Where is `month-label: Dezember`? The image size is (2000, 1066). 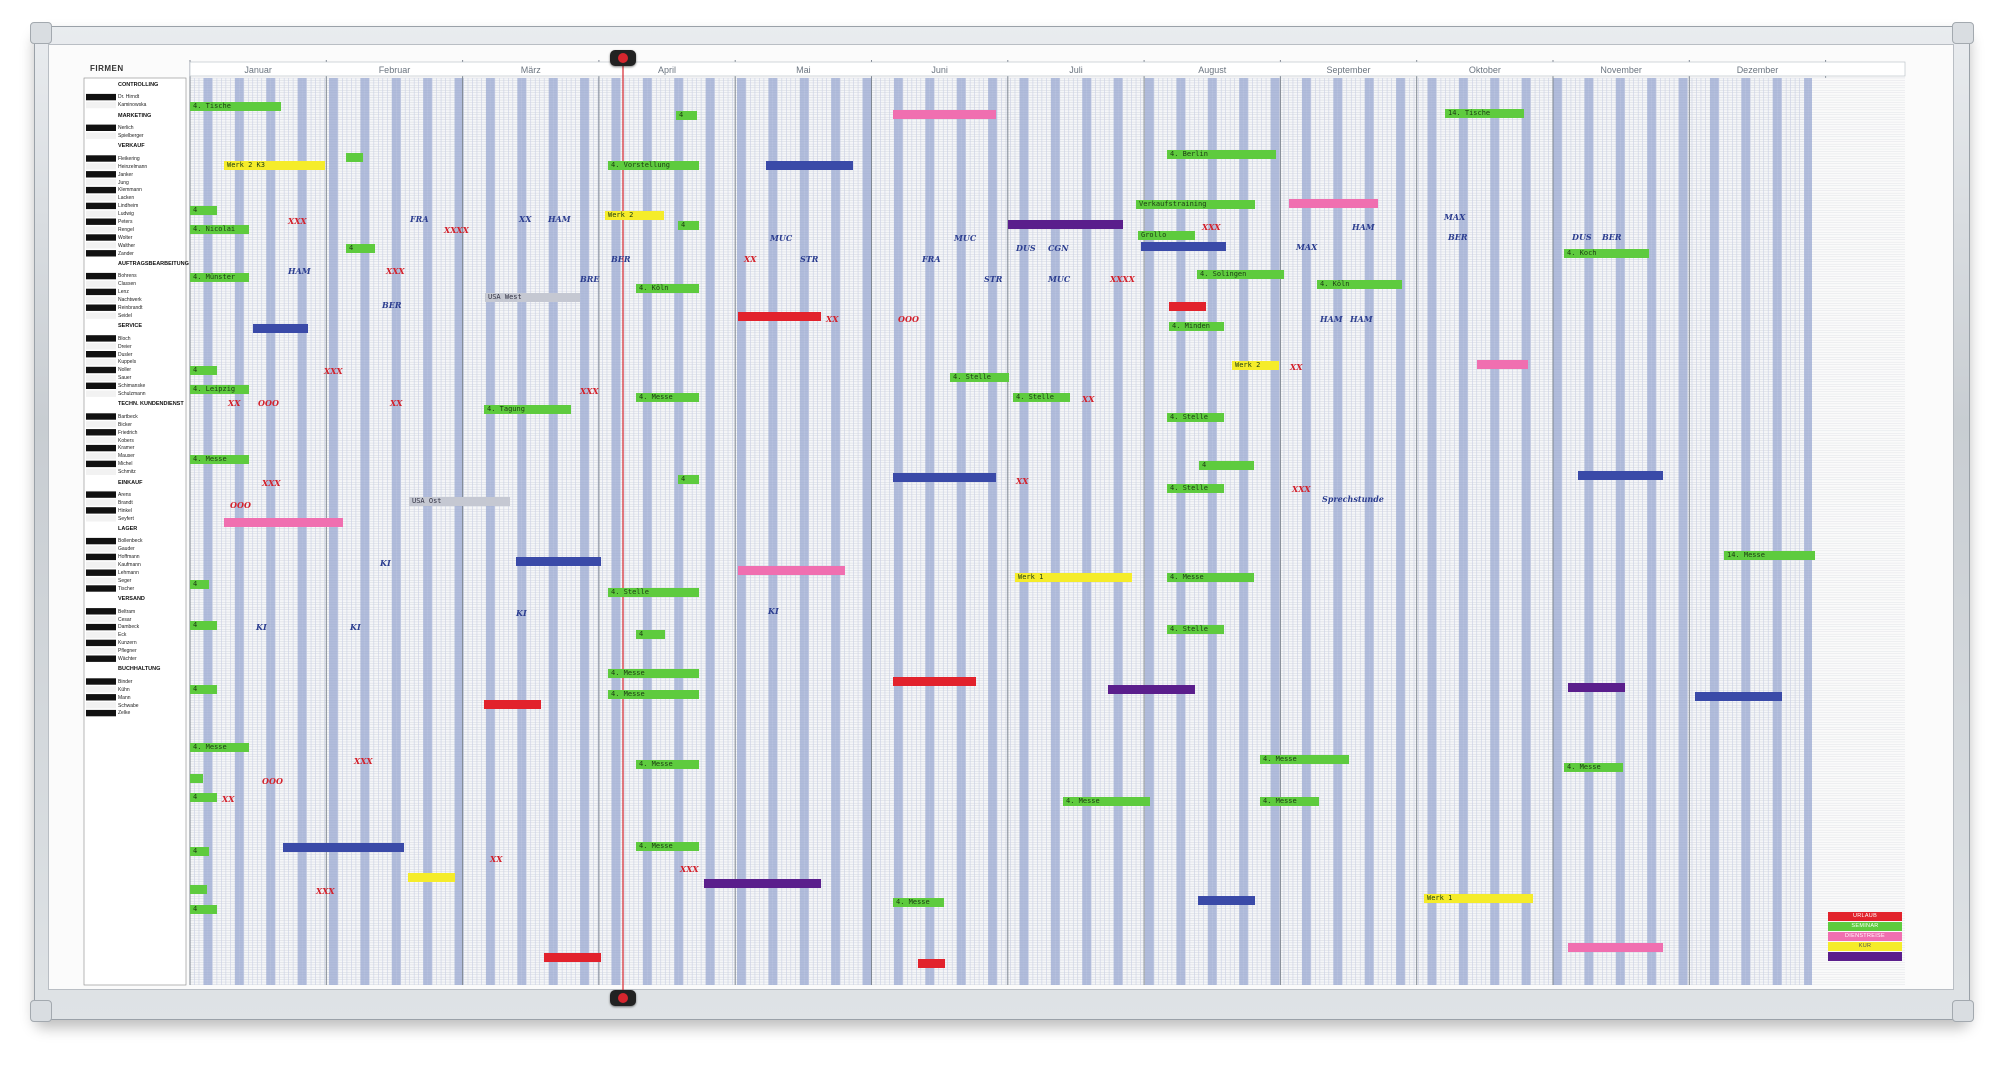 month-label: Dezember is located at coordinates (1757, 70).